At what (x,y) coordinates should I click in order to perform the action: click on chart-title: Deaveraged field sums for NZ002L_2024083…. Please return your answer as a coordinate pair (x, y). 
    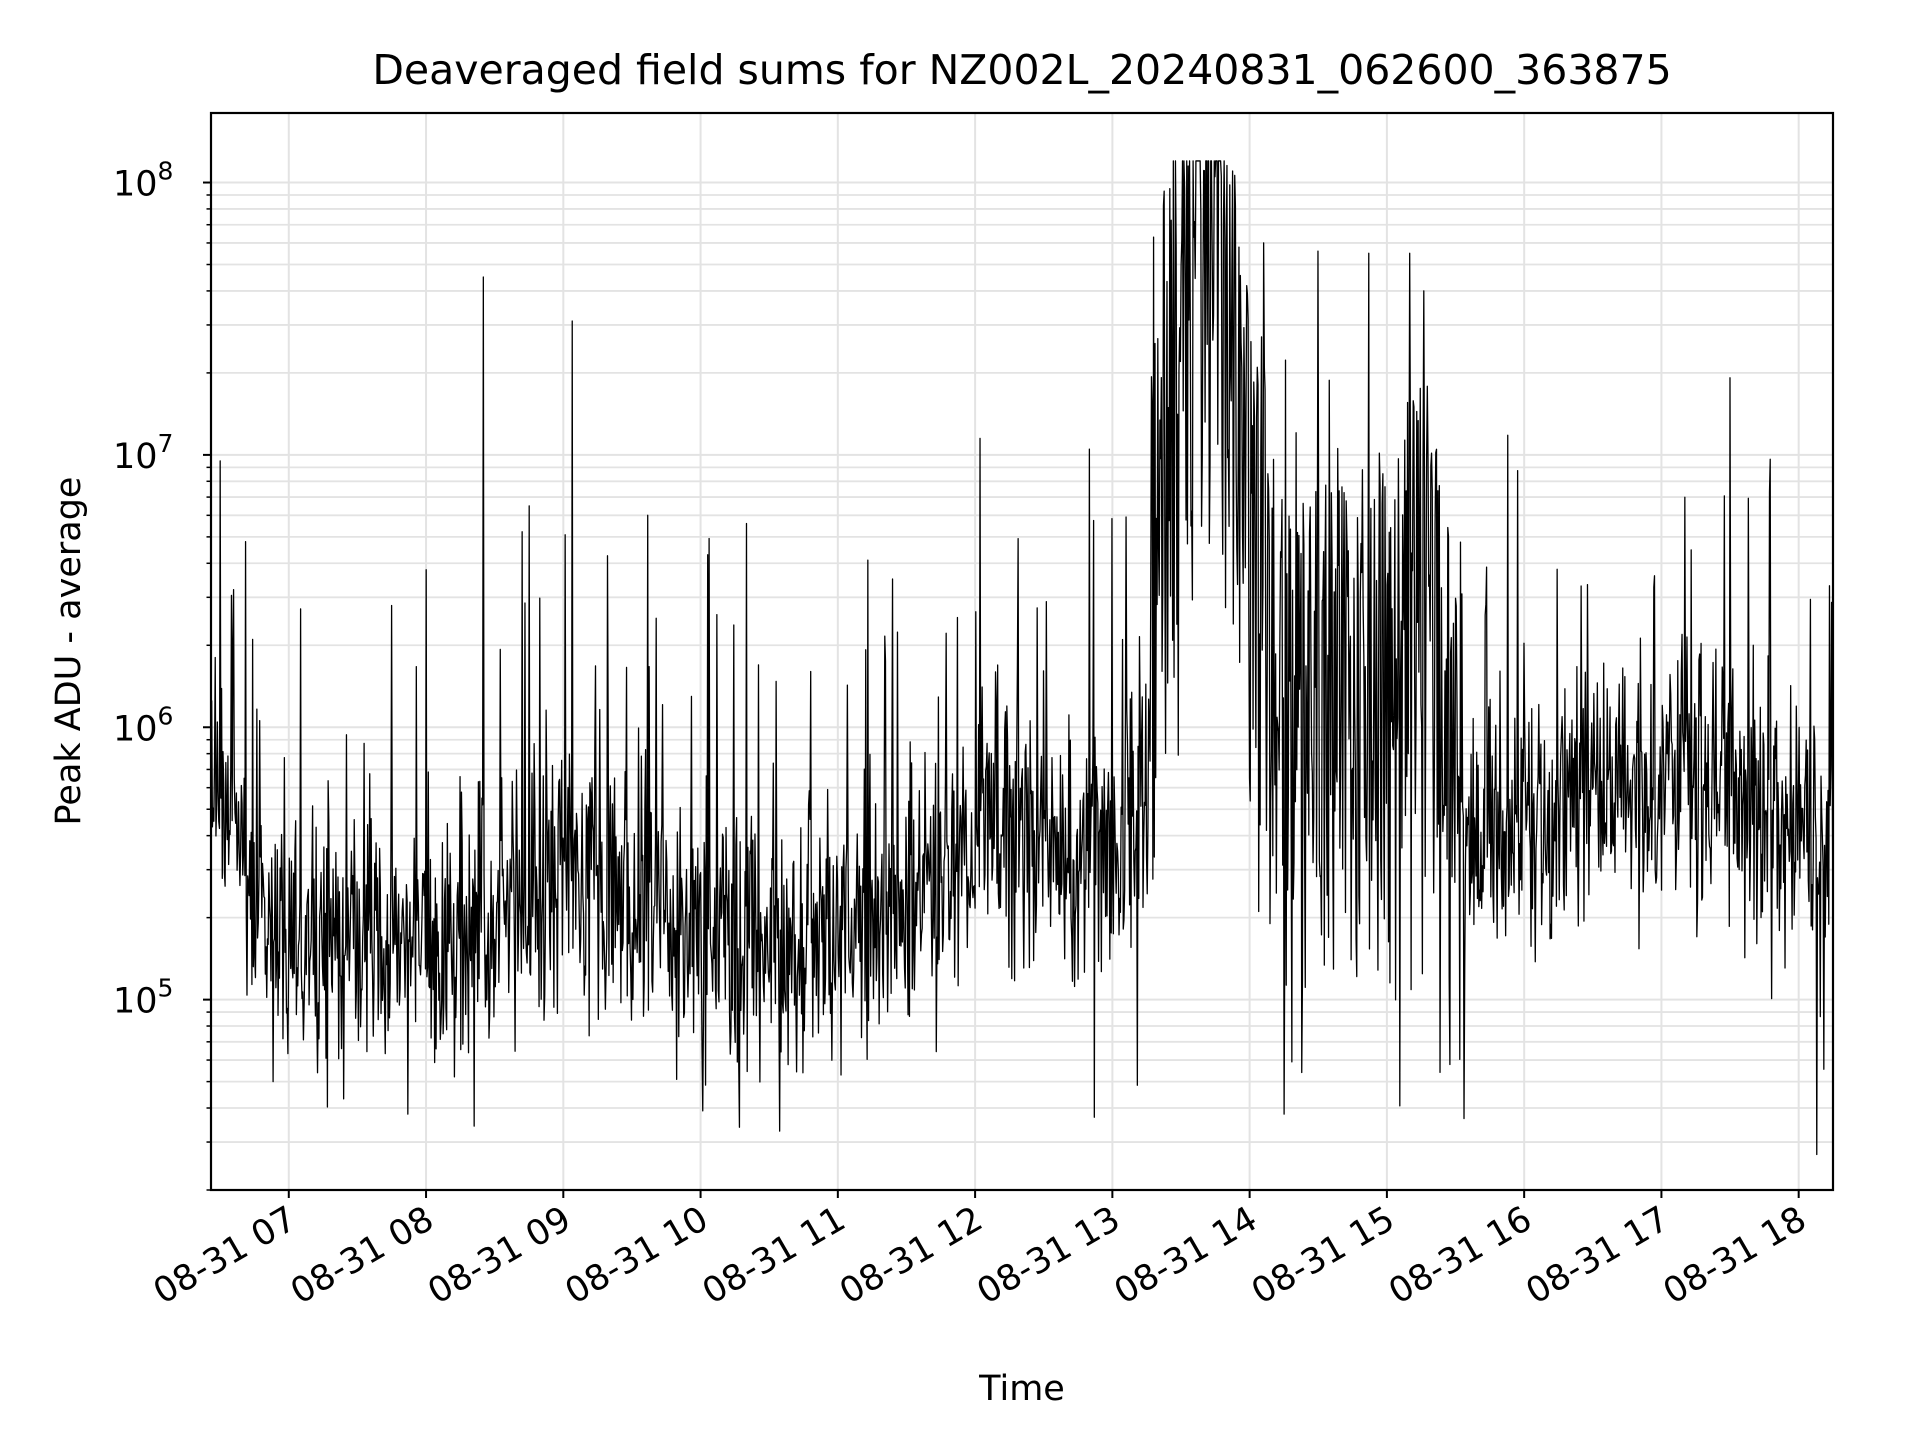
    Looking at the image, I should click on (1021, 70).